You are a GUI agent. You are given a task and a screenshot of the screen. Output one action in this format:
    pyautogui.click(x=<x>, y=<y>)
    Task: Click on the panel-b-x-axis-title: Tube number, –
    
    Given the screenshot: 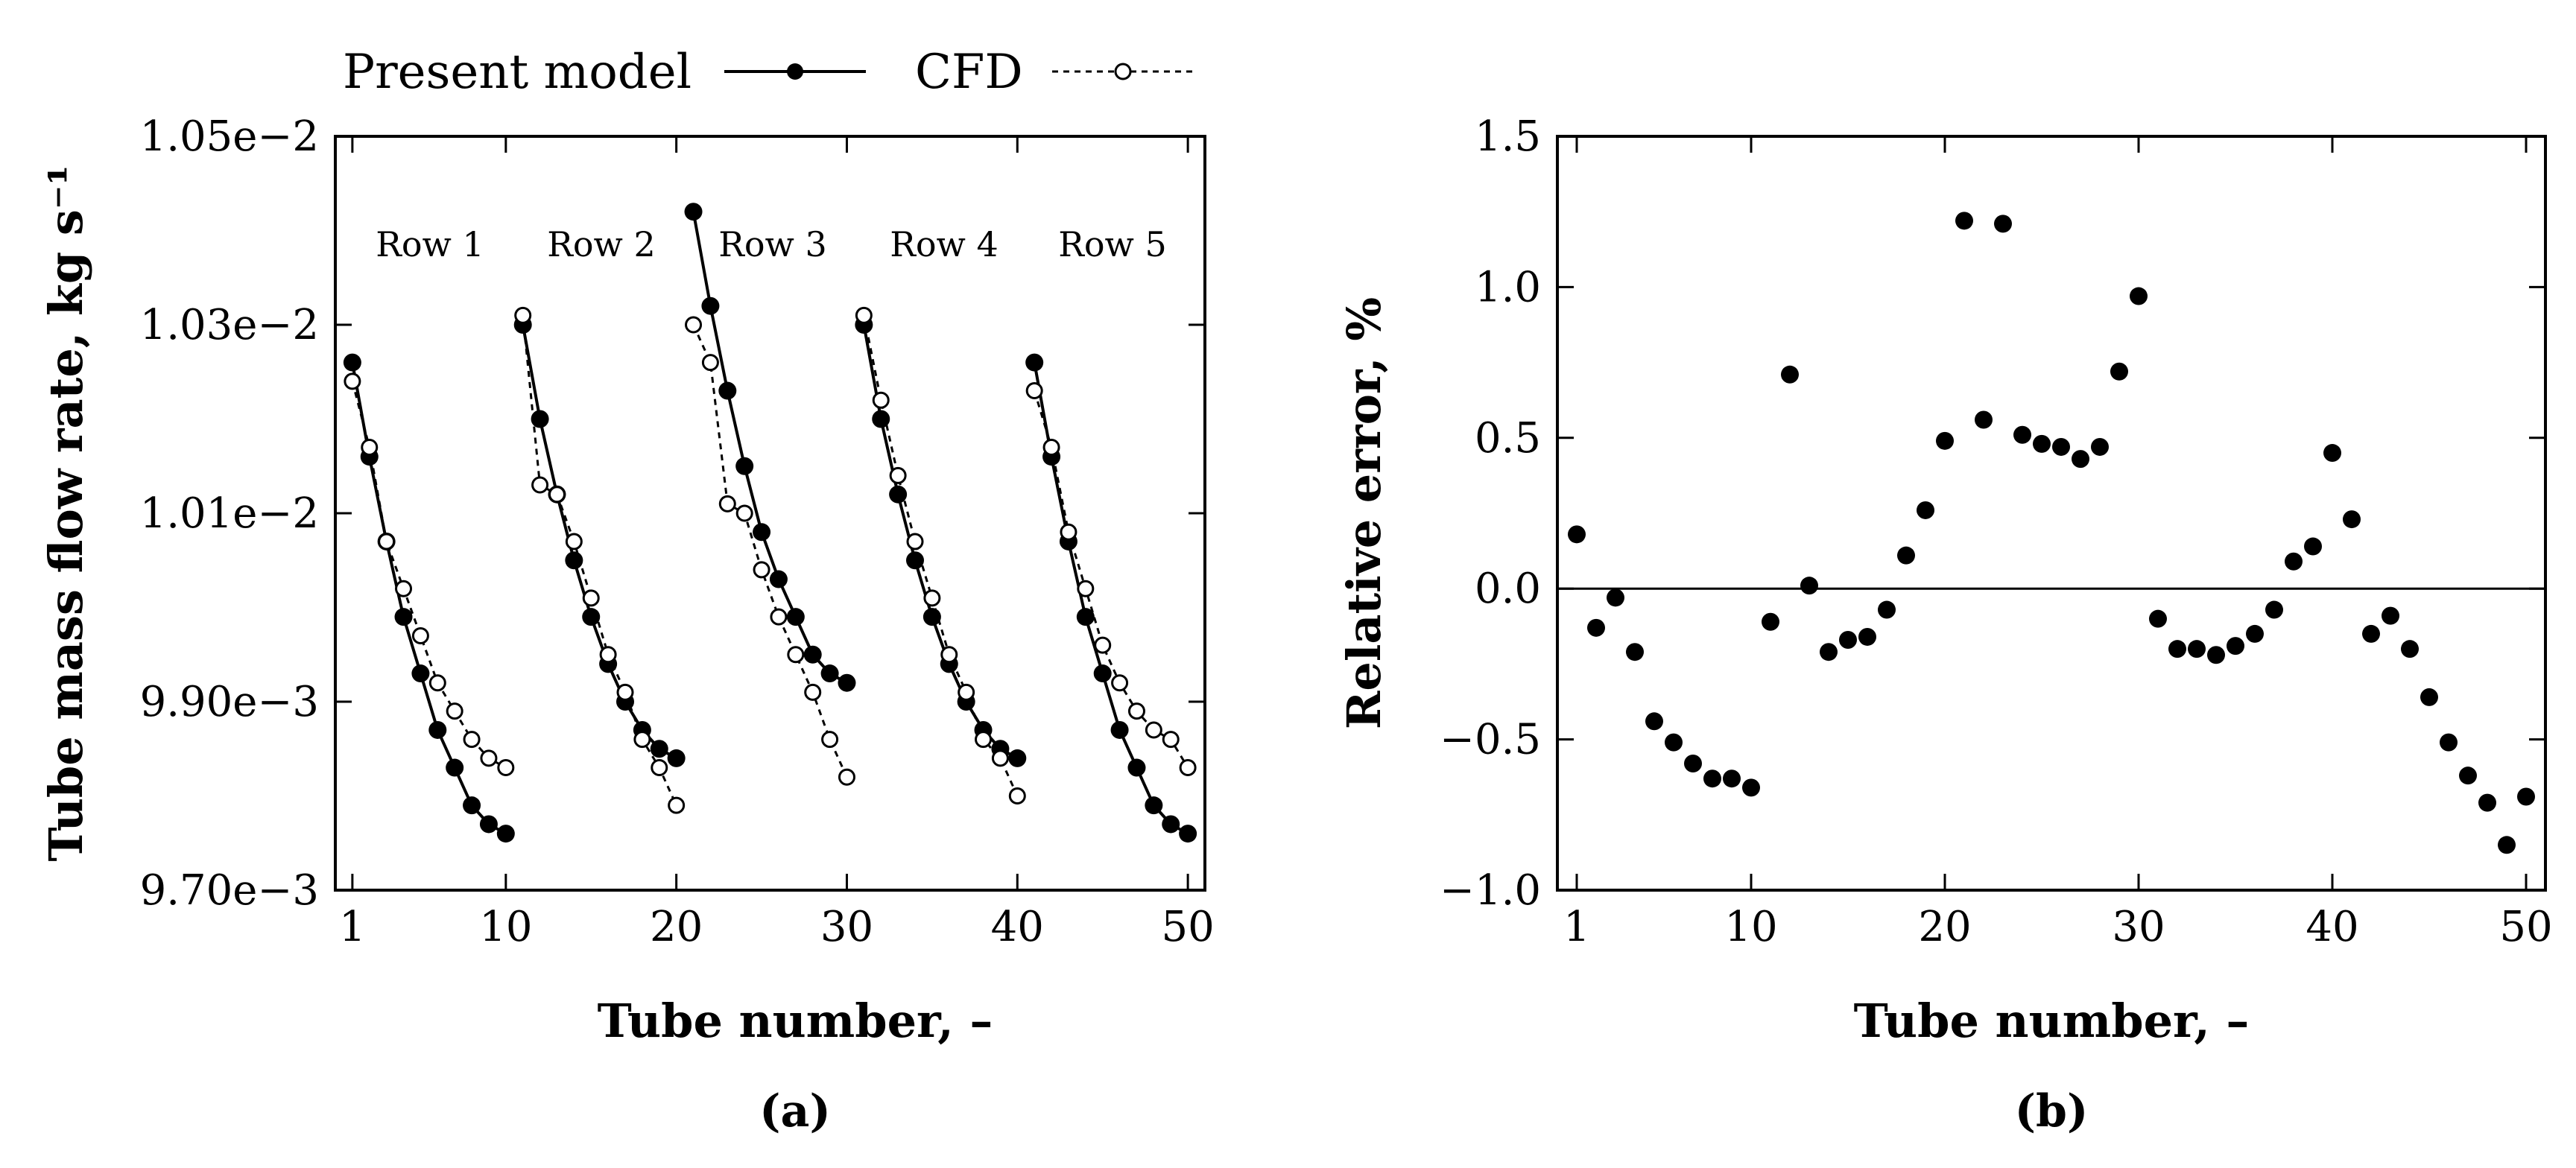 What is the action you would take?
    pyautogui.click(x=2052, y=1021)
    